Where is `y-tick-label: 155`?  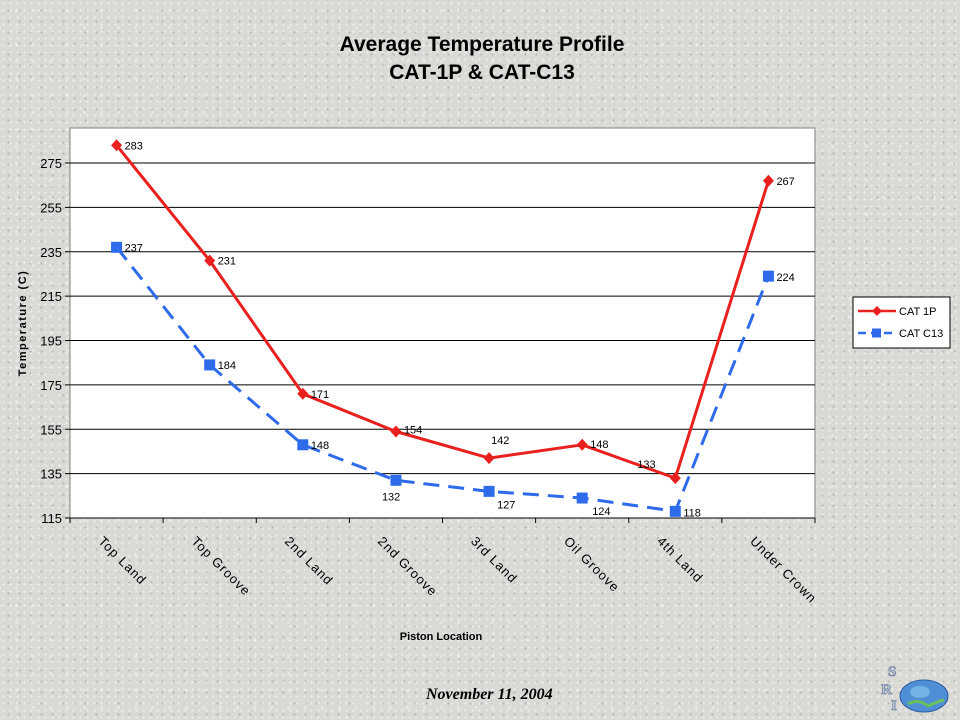 y-tick-label: 155 is located at coordinates (51, 429).